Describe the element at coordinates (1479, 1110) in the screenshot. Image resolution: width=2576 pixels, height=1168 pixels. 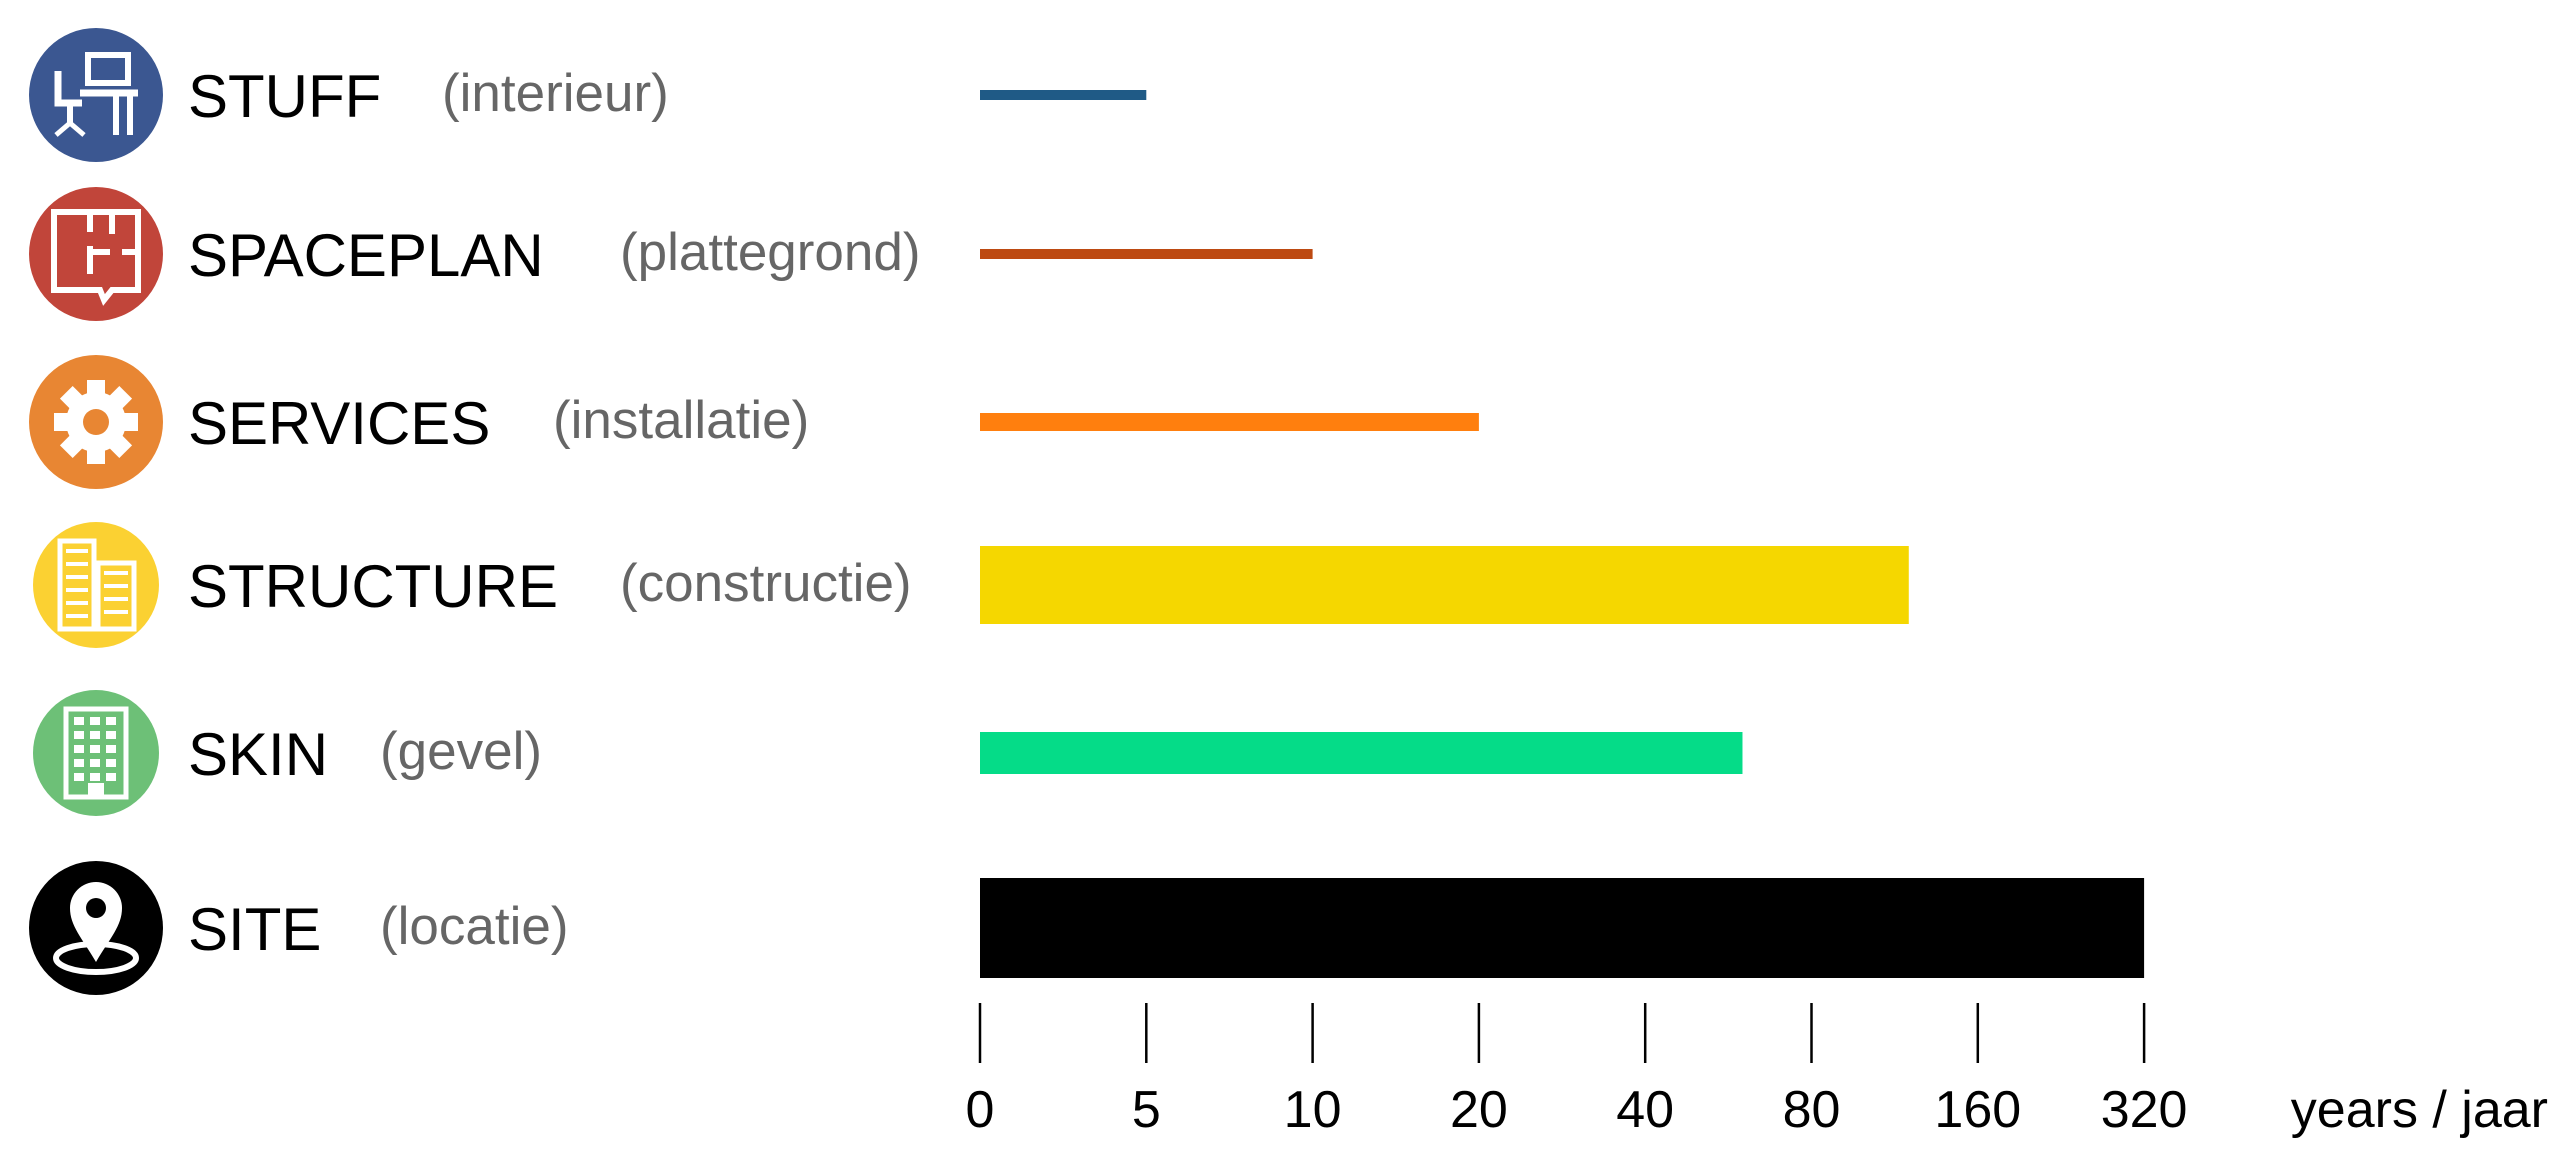
I see `x-tick-label-20: 20` at that location.